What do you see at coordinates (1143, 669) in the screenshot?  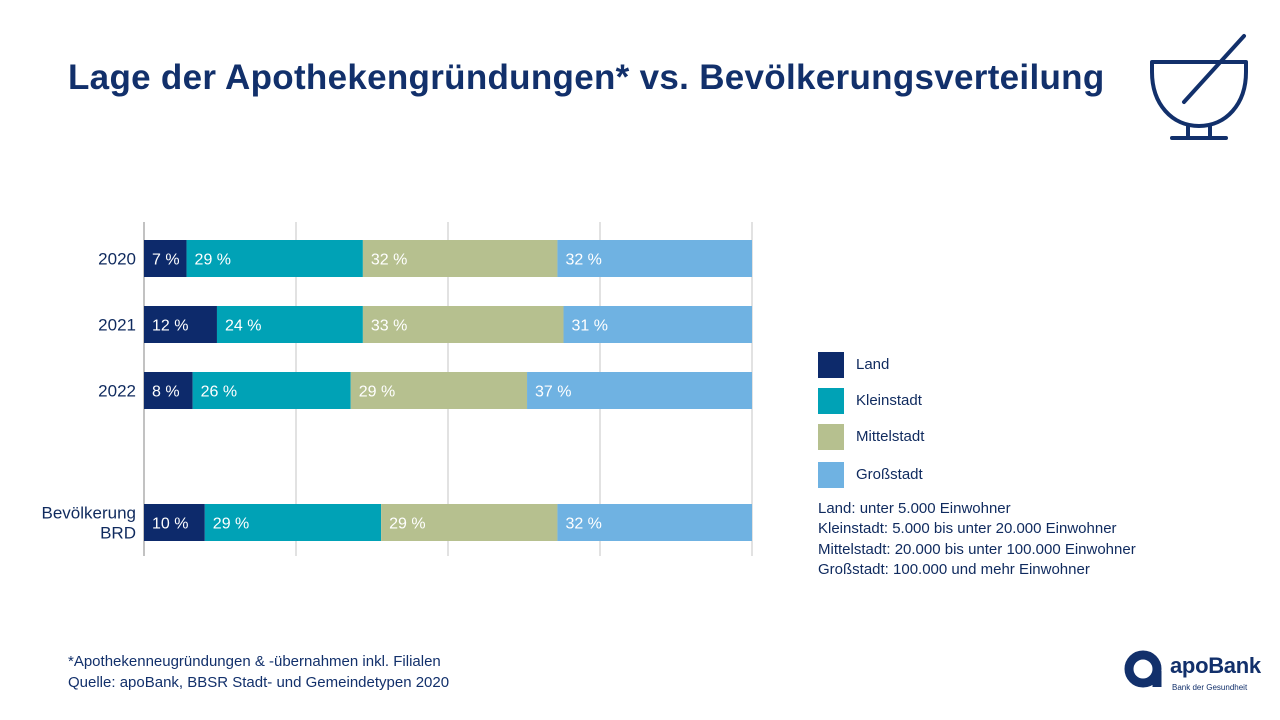 I see `apobank-logo-mark-icon` at bounding box center [1143, 669].